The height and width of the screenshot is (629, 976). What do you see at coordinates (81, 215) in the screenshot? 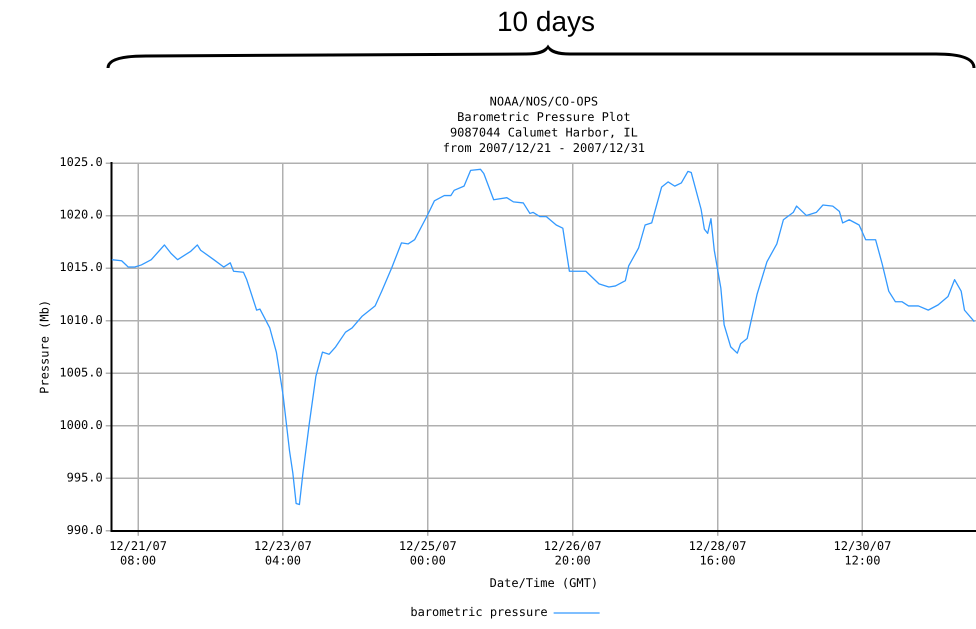
I see `y-tick-label: 1020.0` at bounding box center [81, 215].